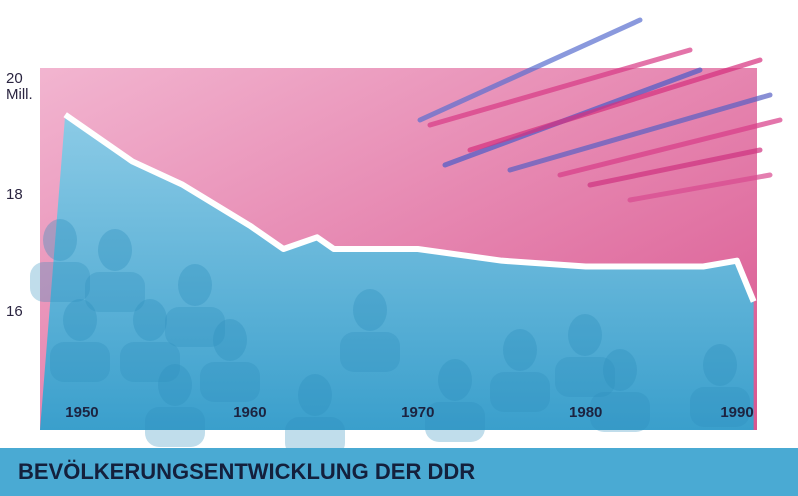 The width and height of the screenshot is (798, 496). I want to click on y-tick-label: 20 Mill., so click(19, 86).